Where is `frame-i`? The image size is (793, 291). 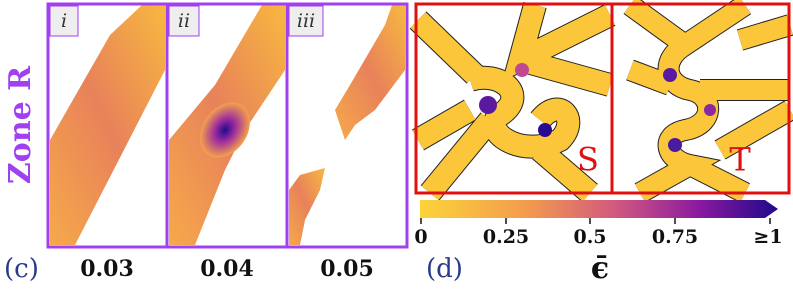 frame-i is located at coordinates (107, 125).